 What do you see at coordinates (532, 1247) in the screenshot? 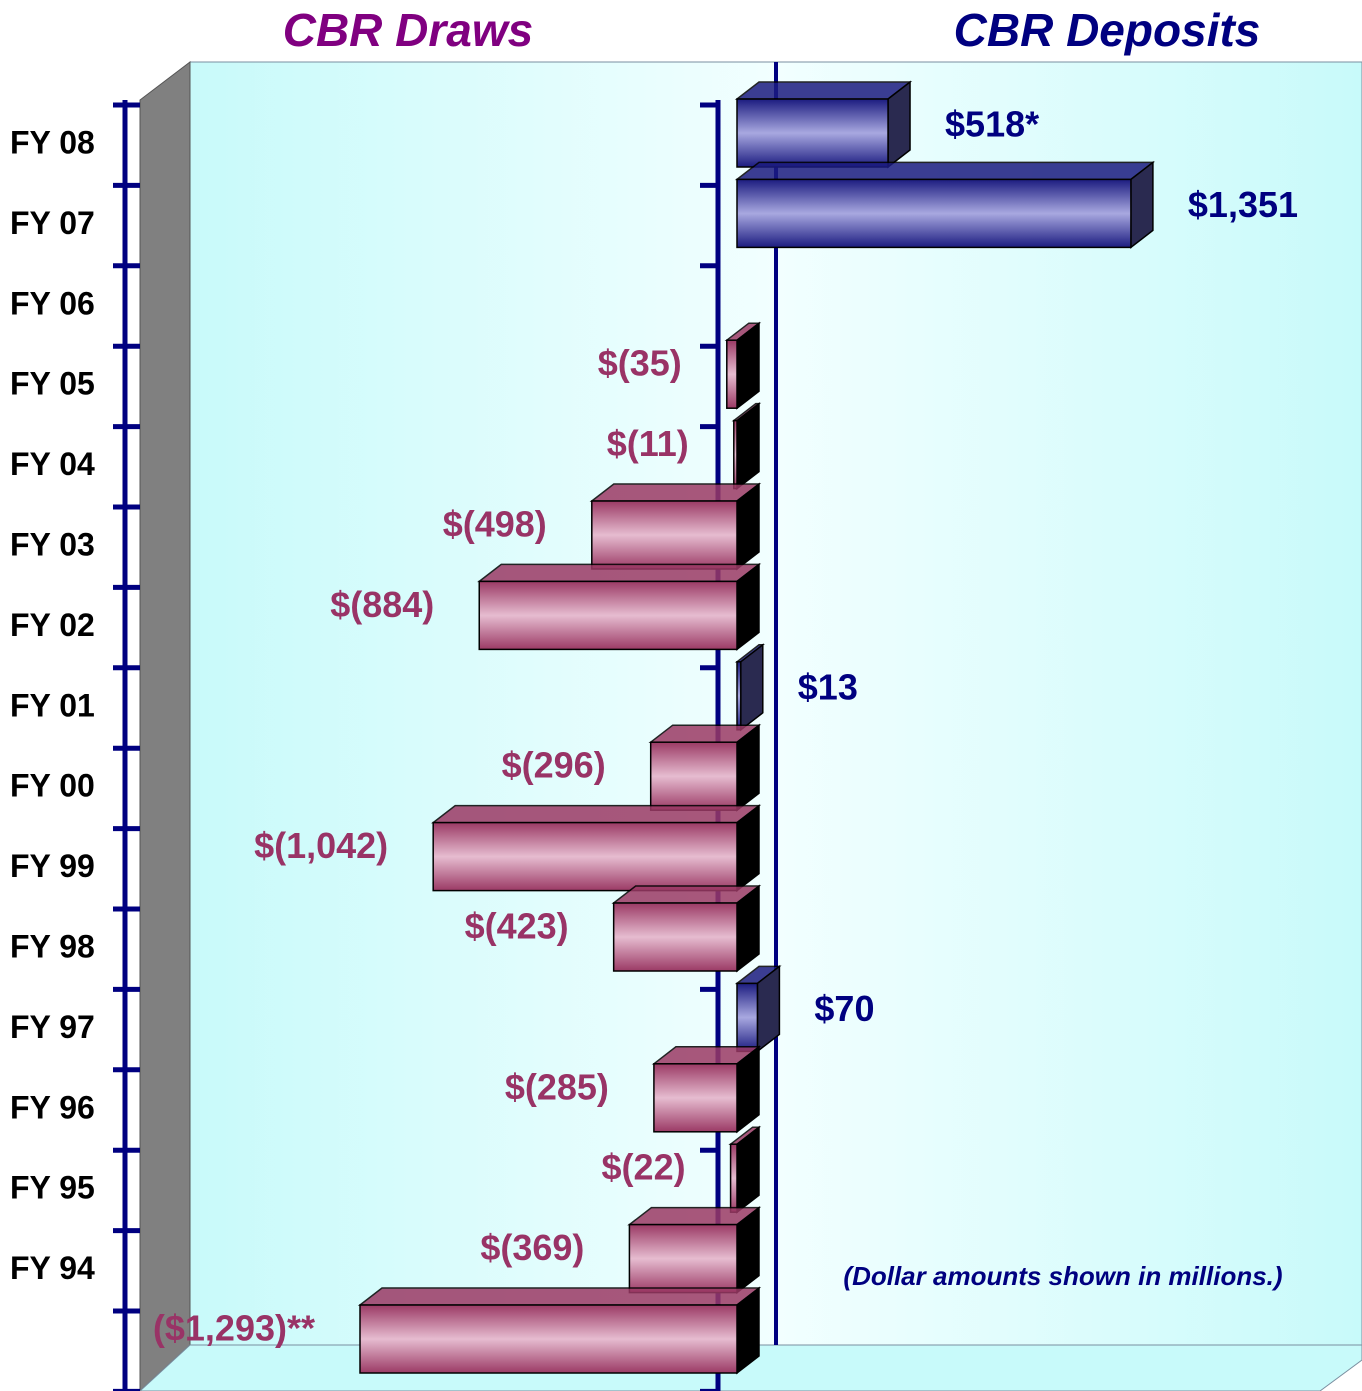
I see `value-label: $(369)` at bounding box center [532, 1247].